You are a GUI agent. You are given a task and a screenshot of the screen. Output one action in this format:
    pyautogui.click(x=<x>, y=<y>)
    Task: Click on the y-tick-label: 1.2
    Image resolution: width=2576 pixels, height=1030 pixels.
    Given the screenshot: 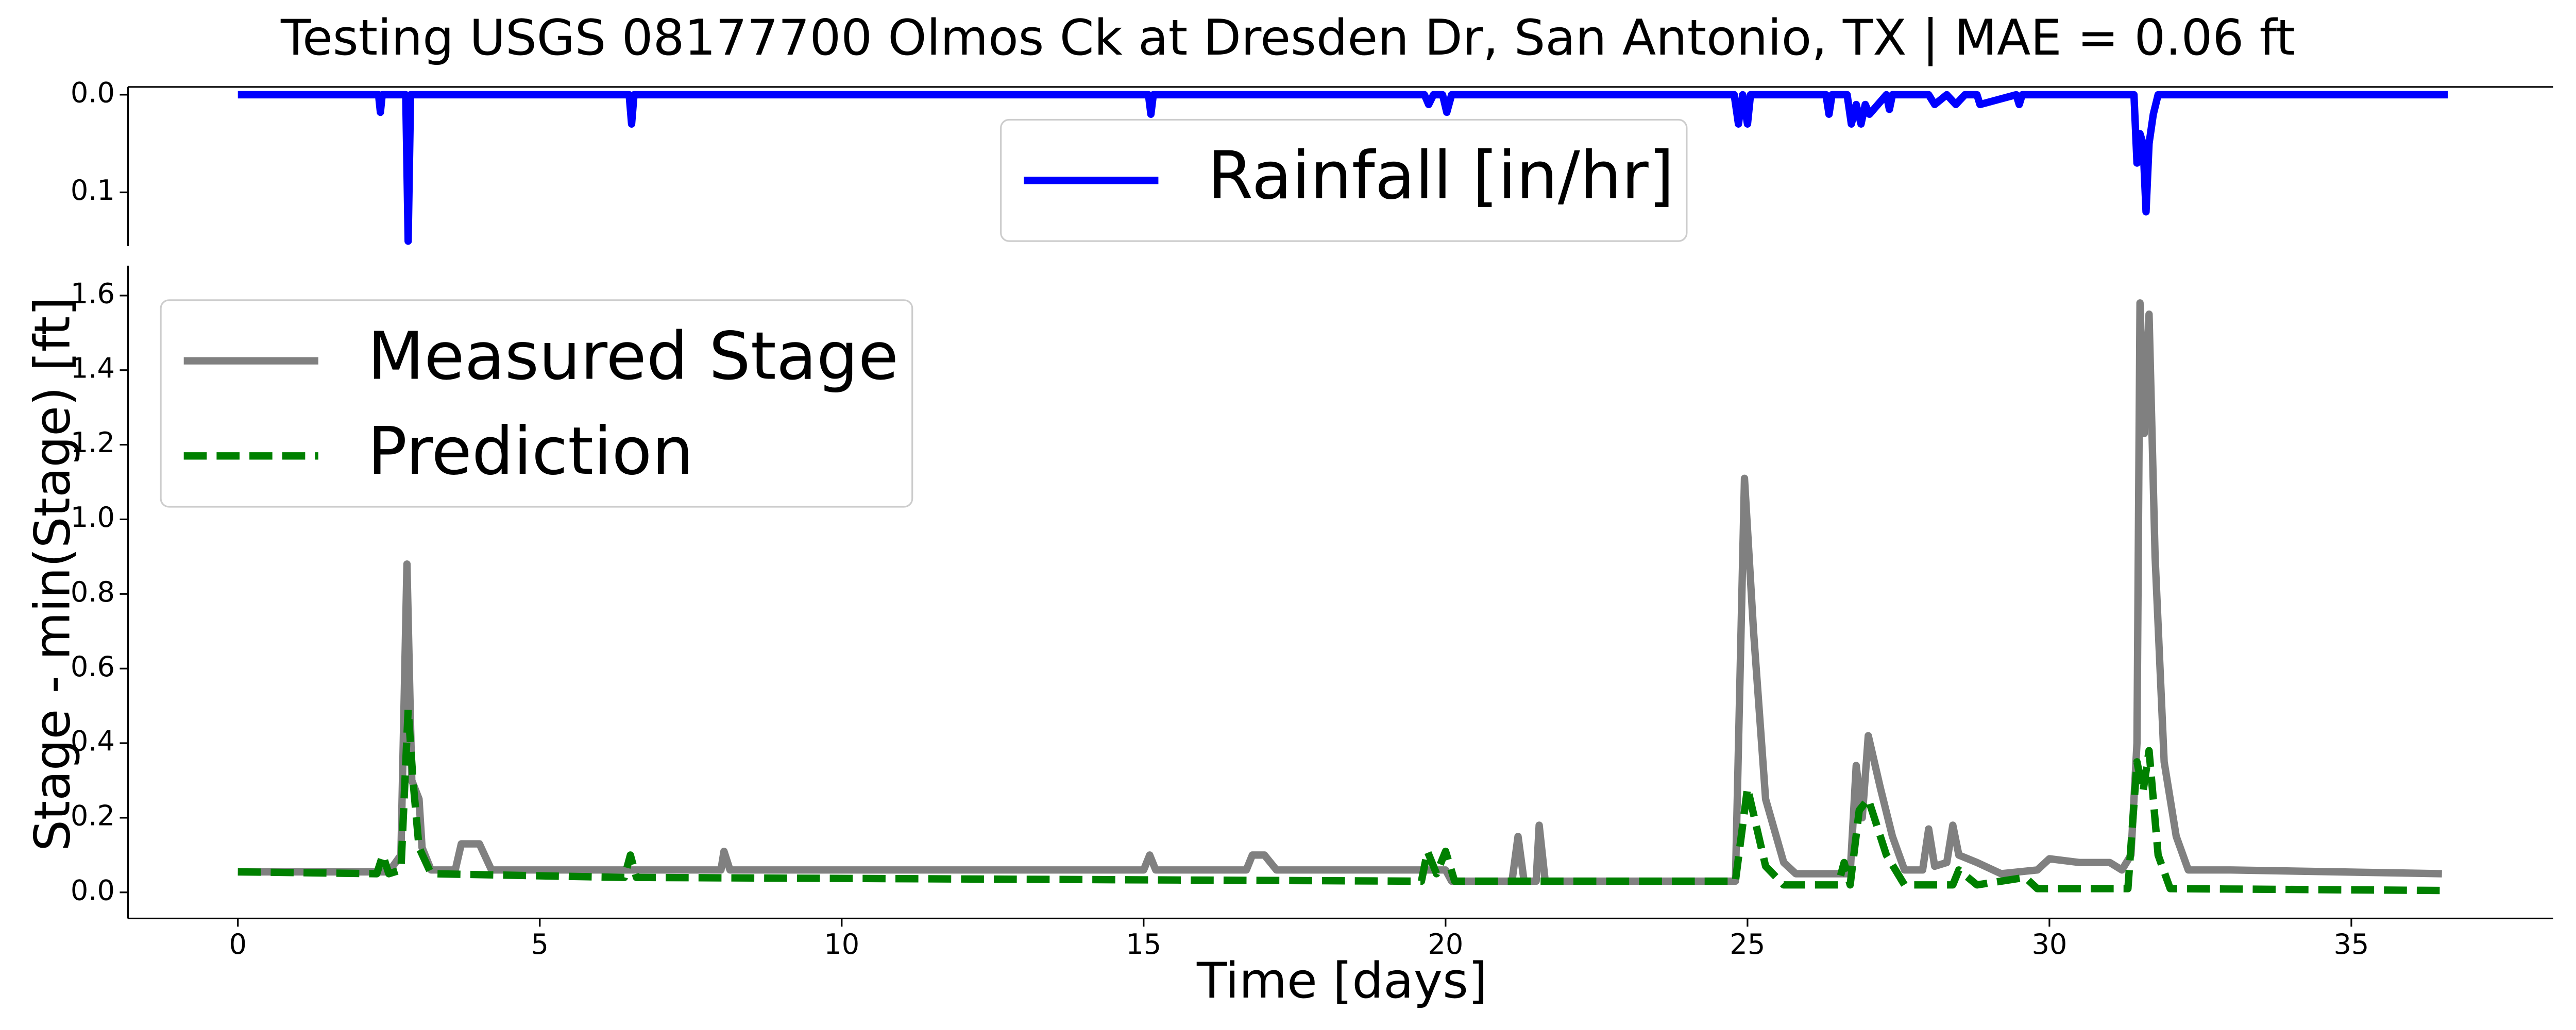 What is the action you would take?
    pyautogui.click(x=93, y=442)
    